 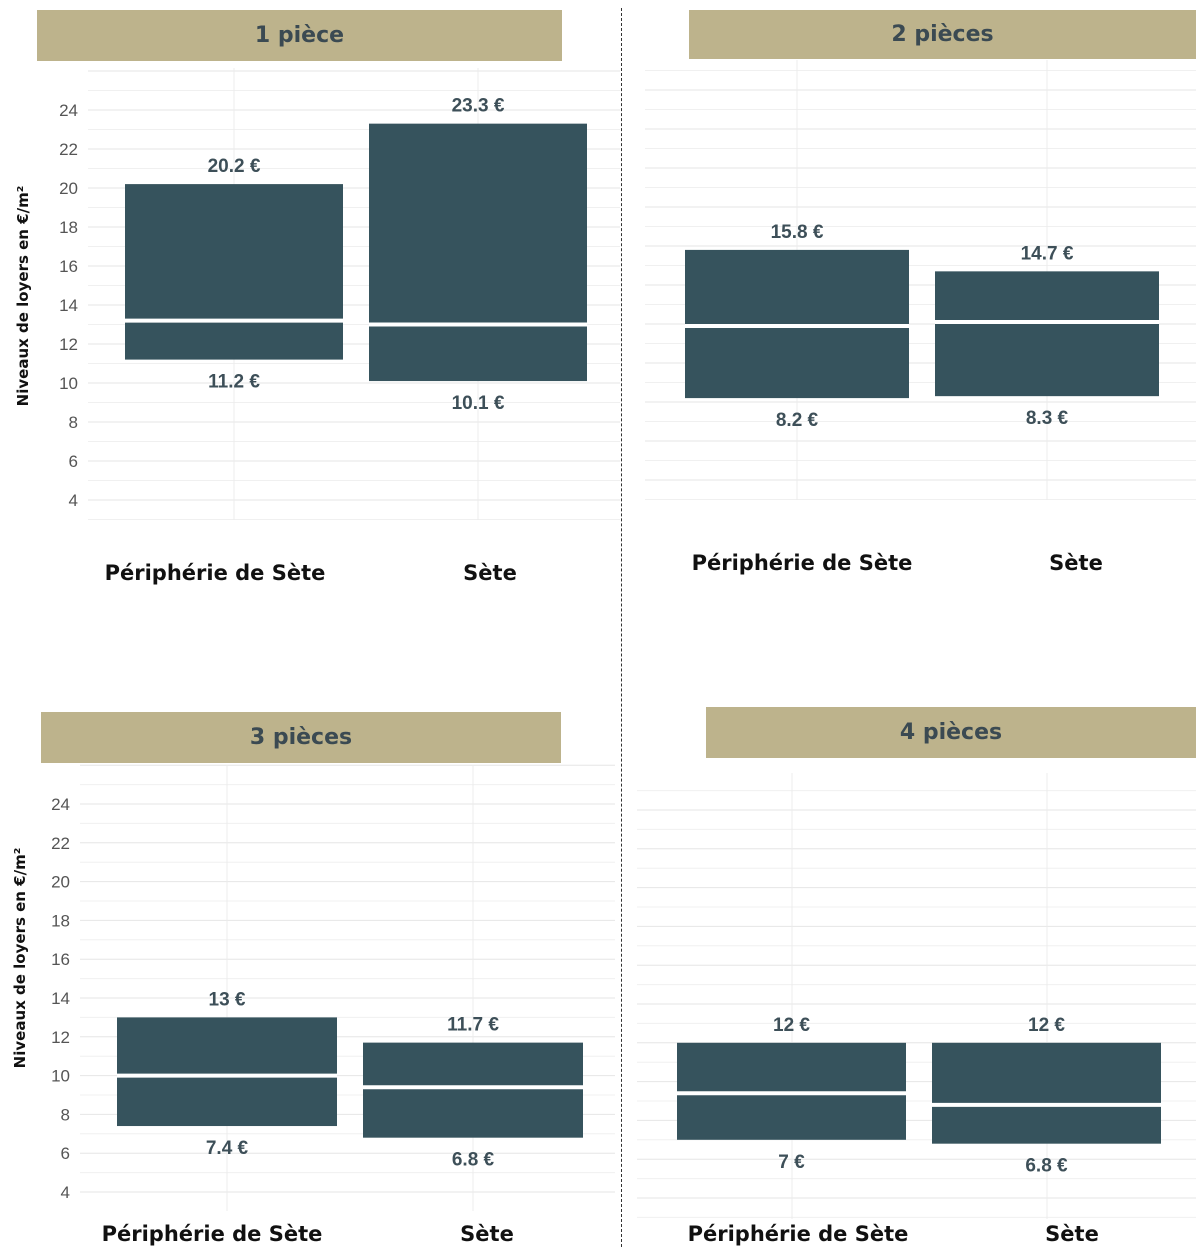 What do you see at coordinates (487, 1234) in the screenshot?
I see `category-label-3-sete: Sète` at bounding box center [487, 1234].